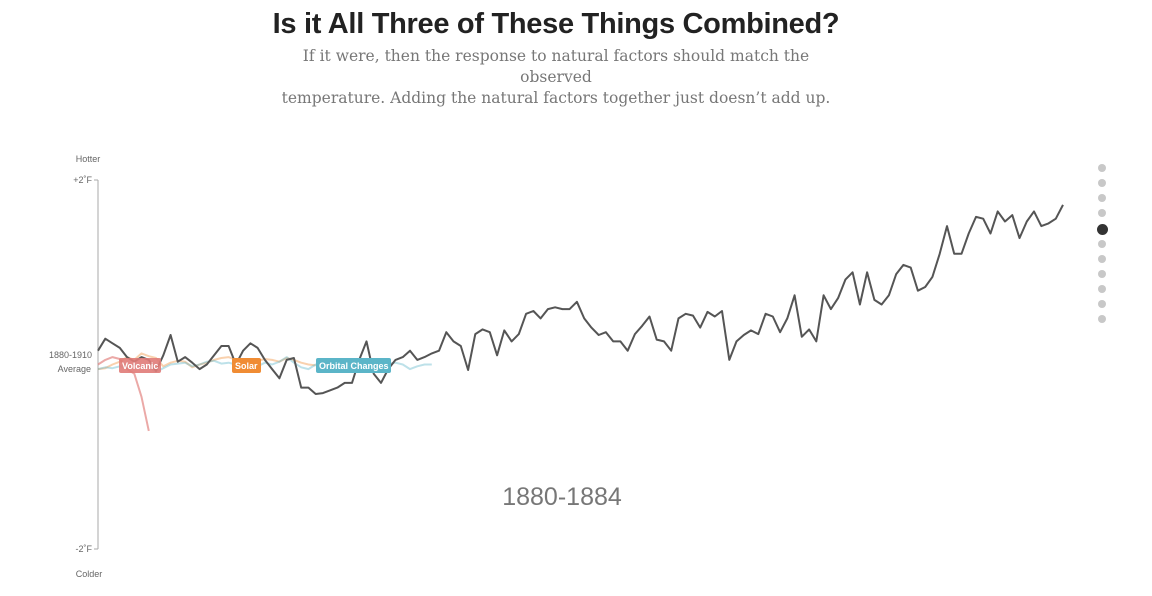 Image resolution: width=1152 pixels, height=596 pixels. I want to click on tag-orbital-bg, so click(353, 365).